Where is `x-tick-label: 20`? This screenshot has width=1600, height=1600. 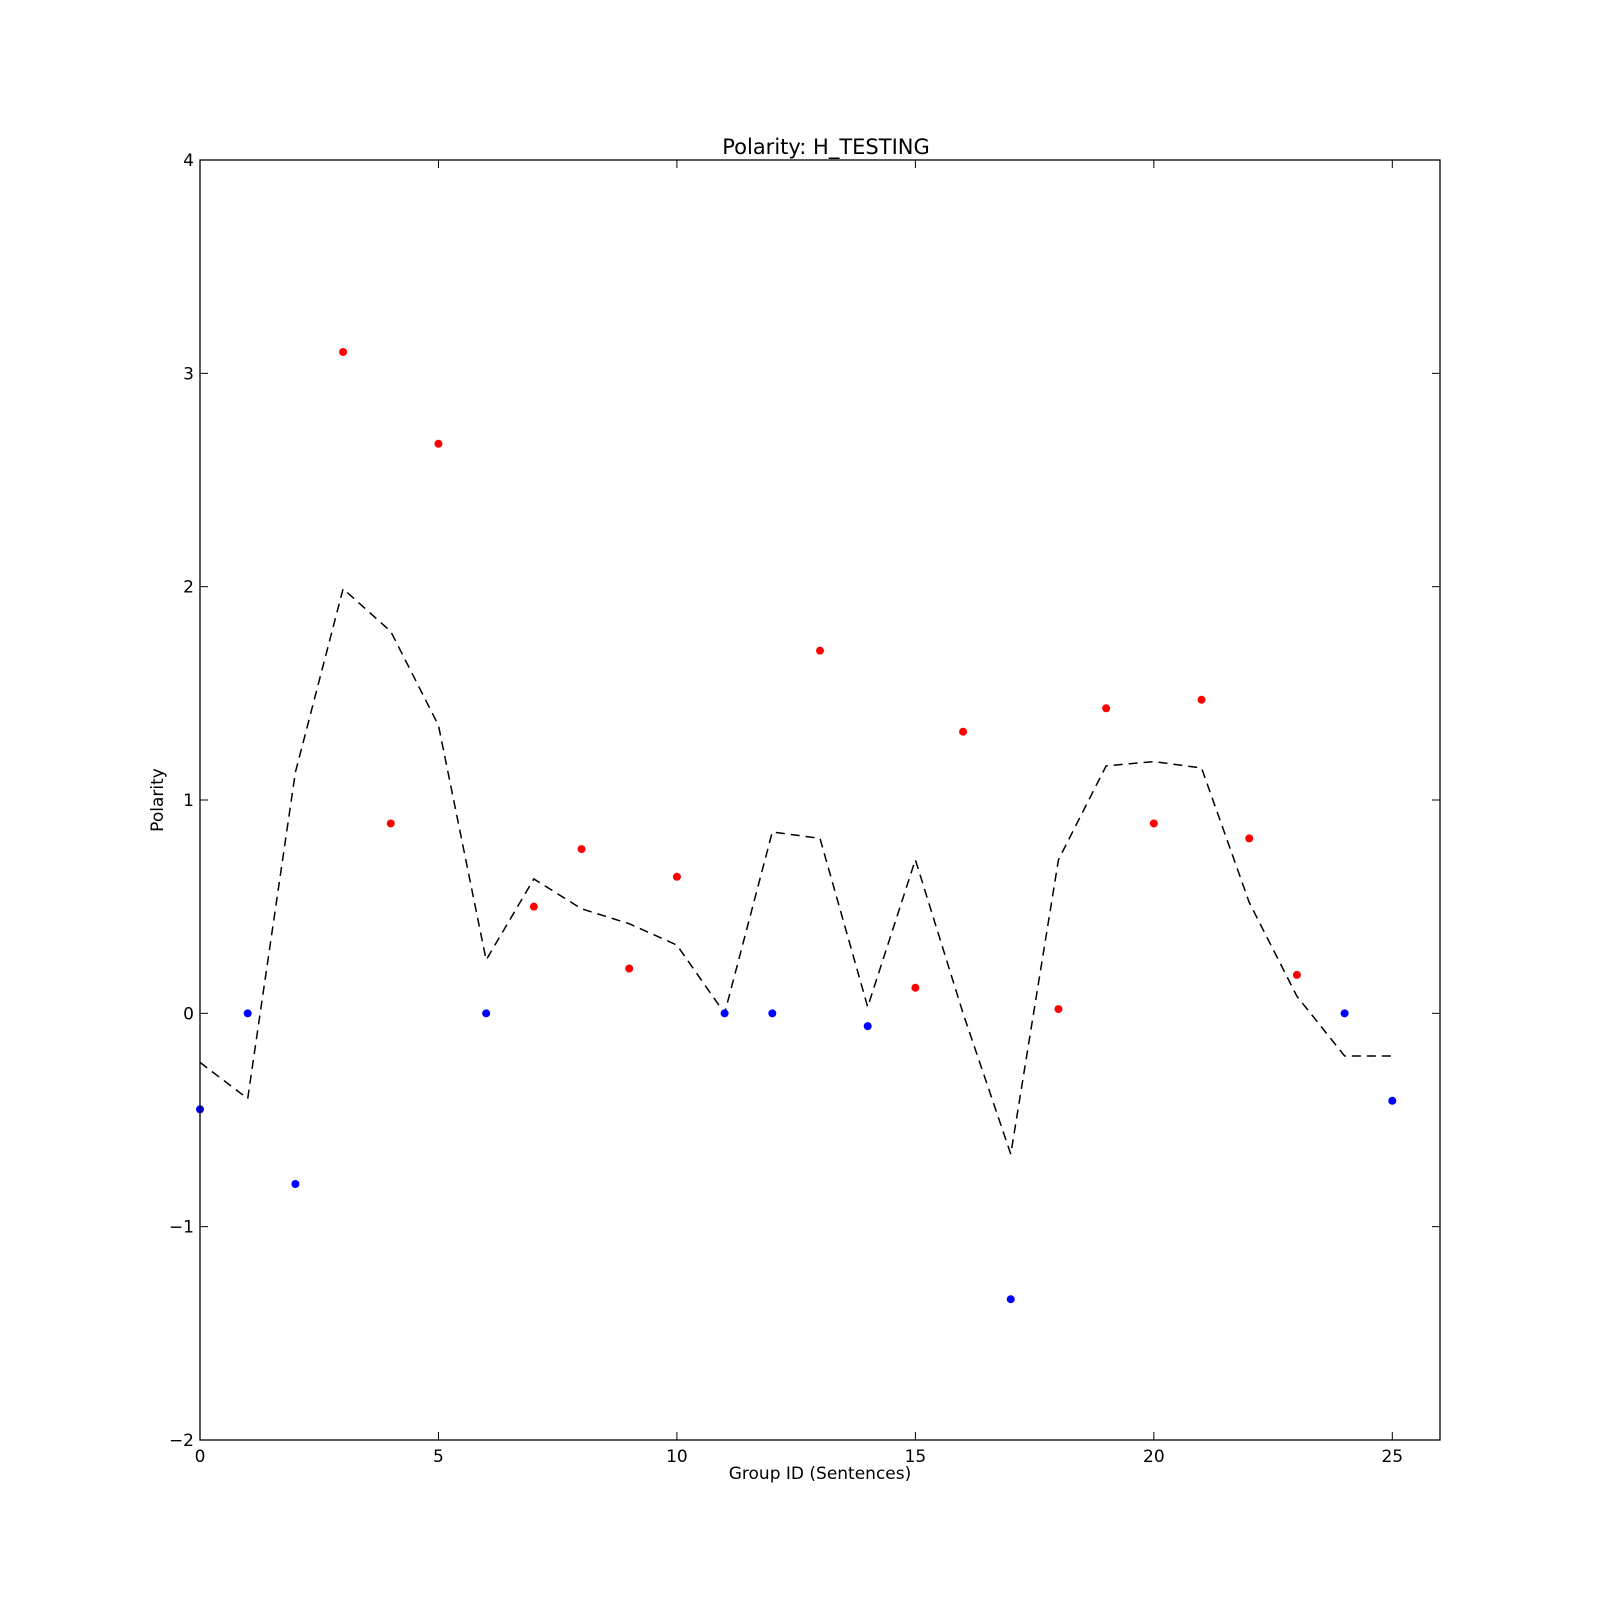 x-tick-label: 20 is located at coordinates (1154, 1457).